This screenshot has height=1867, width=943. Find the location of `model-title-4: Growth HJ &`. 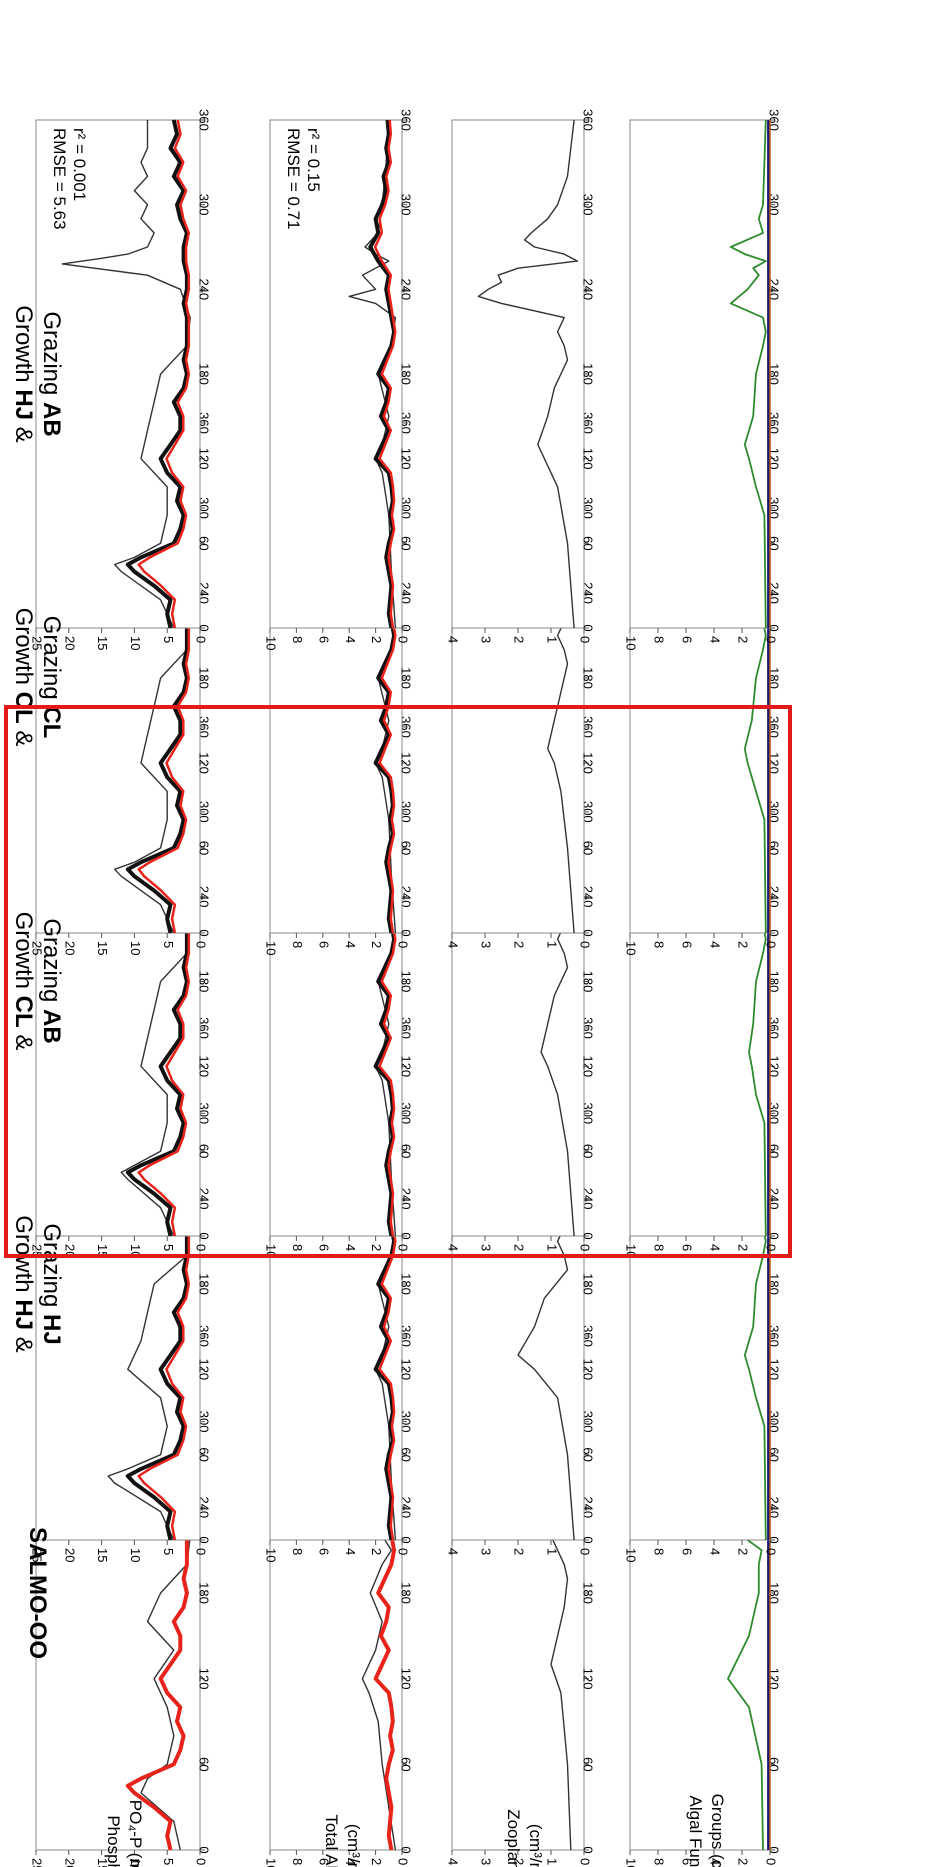

model-title-4: Growth HJ & is located at coordinates (23, 373).